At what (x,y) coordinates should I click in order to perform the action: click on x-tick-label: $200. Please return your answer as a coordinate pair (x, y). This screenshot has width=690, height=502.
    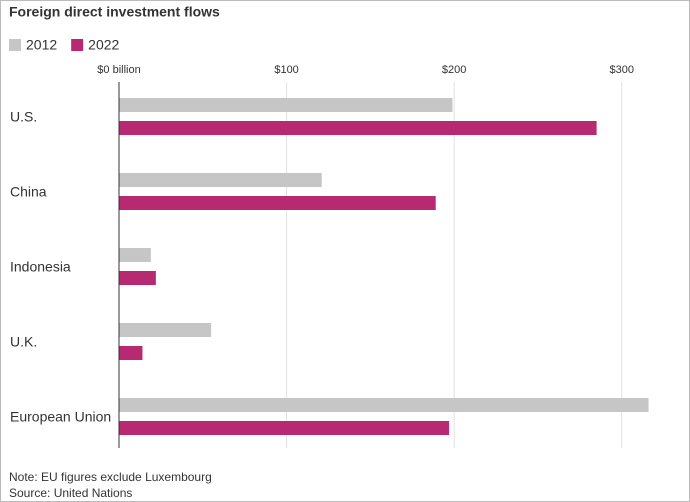
    Looking at the image, I should click on (454, 70).